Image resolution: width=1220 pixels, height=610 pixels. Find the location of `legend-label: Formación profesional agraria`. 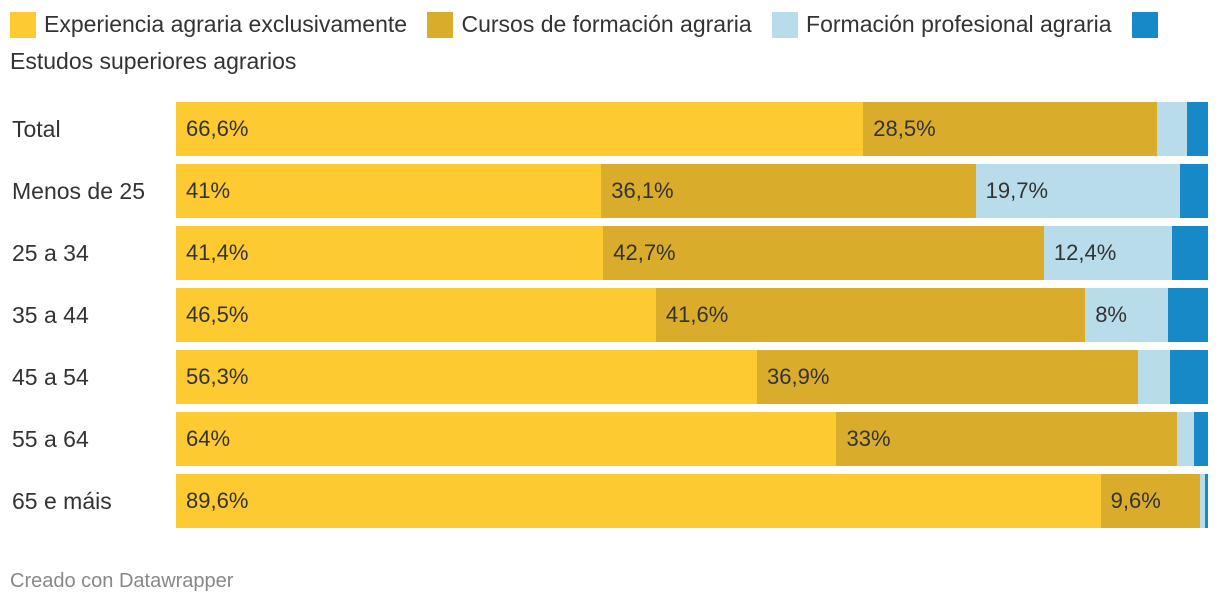

legend-label: Formación profesional agraria is located at coordinates (959, 24).